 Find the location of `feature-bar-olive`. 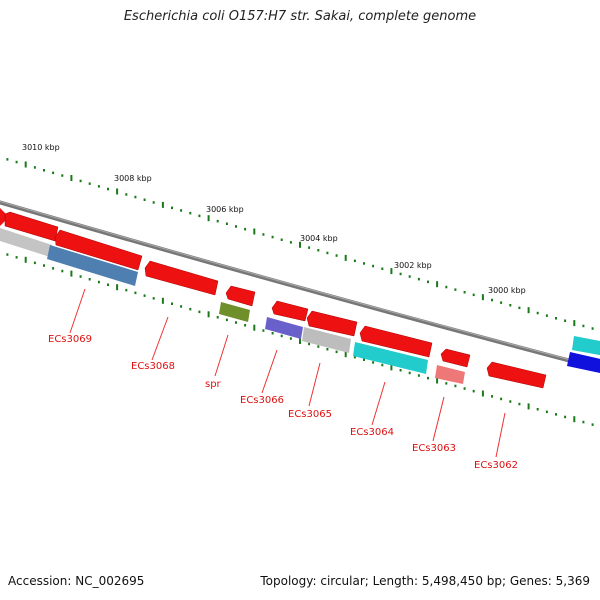

feature-bar-olive is located at coordinates (234, 312).